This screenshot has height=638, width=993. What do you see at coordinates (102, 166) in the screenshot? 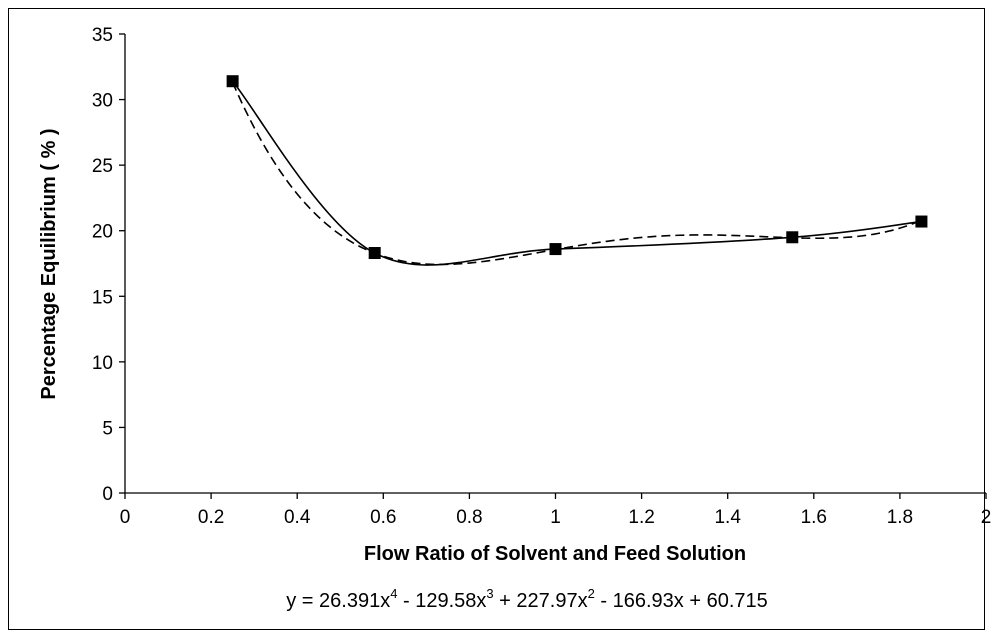
I see `y-tick-label: 25` at bounding box center [102, 166].